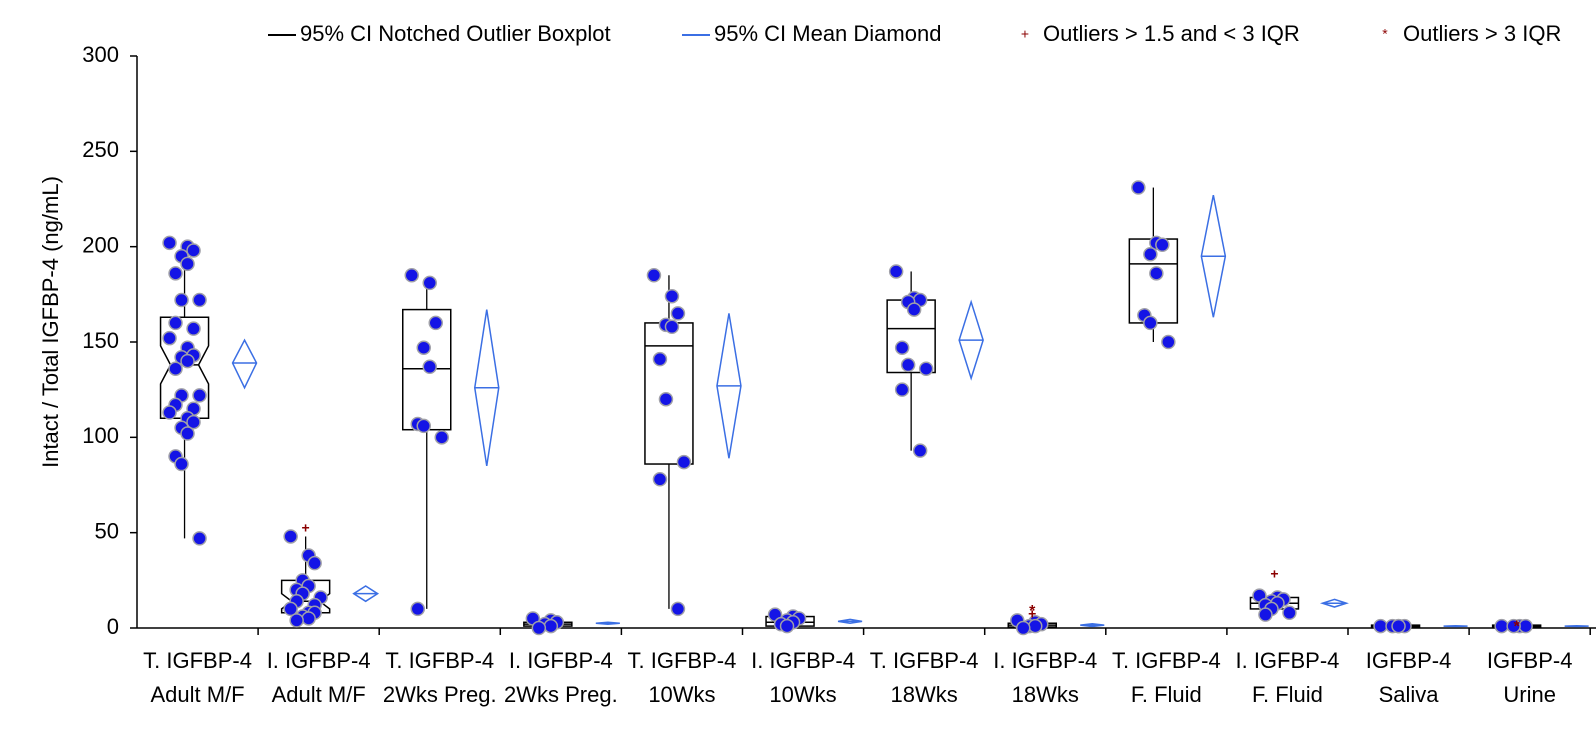  I want to click on y-tick-label: 100, so click(100, 435).